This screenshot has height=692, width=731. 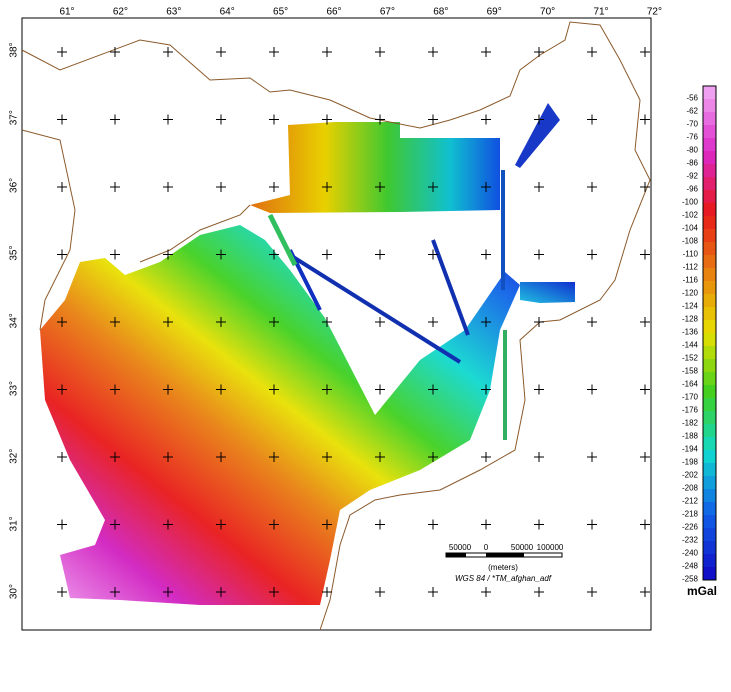 What do you see at coordinates (690, 358) in the screenshot?
I see `legend-label: -152` at bounding box center [690, 358].